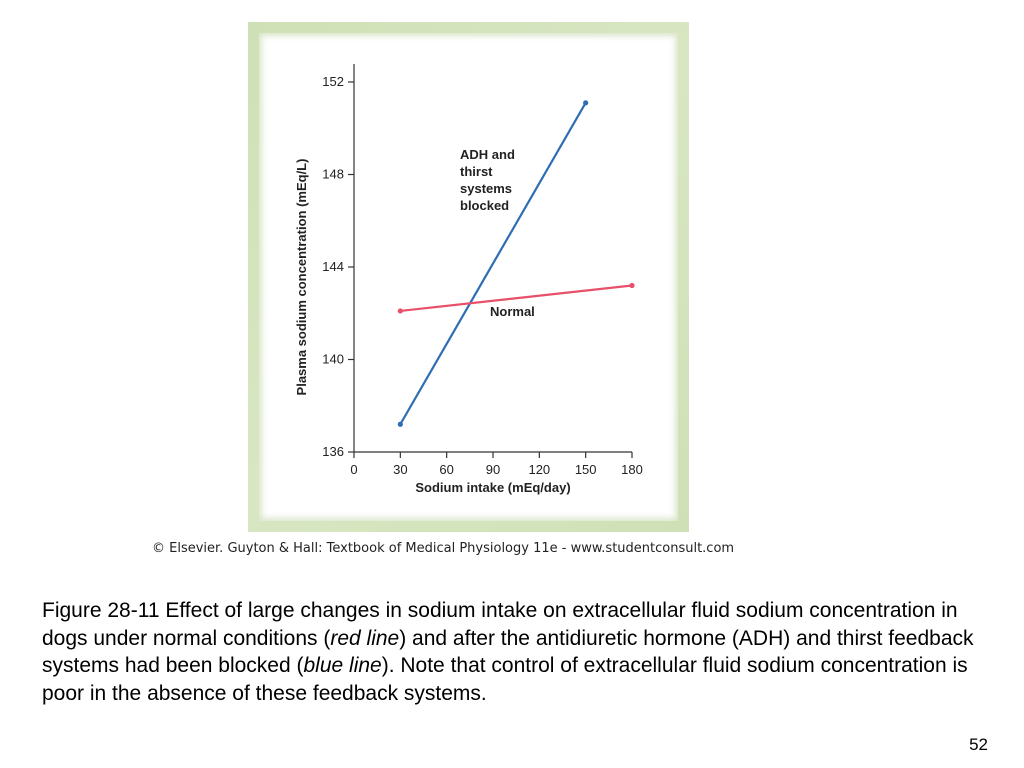 The image size is (1024, 768). I want to click on x-axis-title: Sodium intake (mEq/day), so click(492, 487).